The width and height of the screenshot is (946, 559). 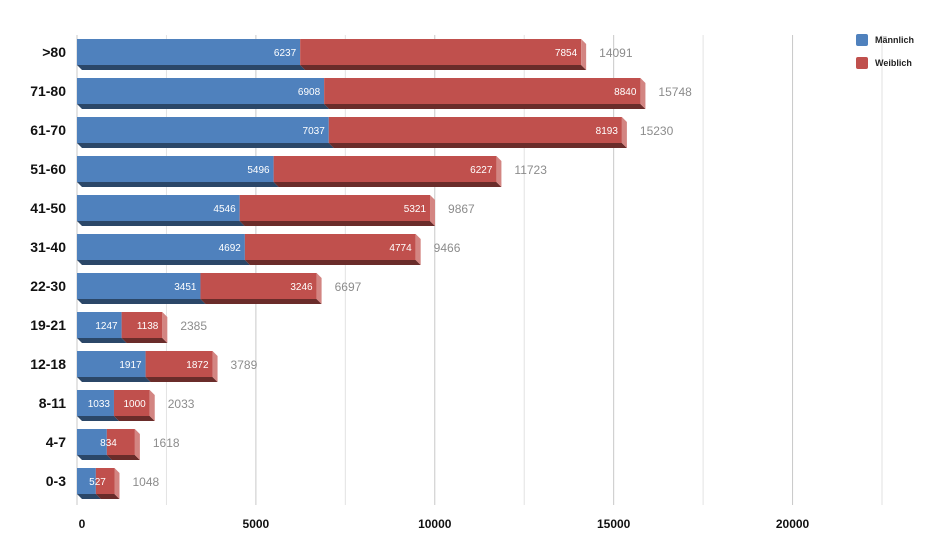 What do you see at coordinates (285, 53) in the screenshot?
I see `value-label-male: 6237` at bounding box center [285, 53].